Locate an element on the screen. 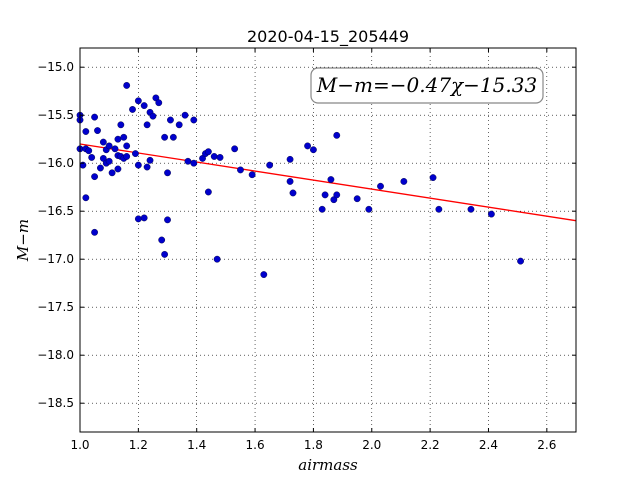 This screenshot has height=480, width=640. x-tick-label: 2.2 is located at coordinates (430, 445).